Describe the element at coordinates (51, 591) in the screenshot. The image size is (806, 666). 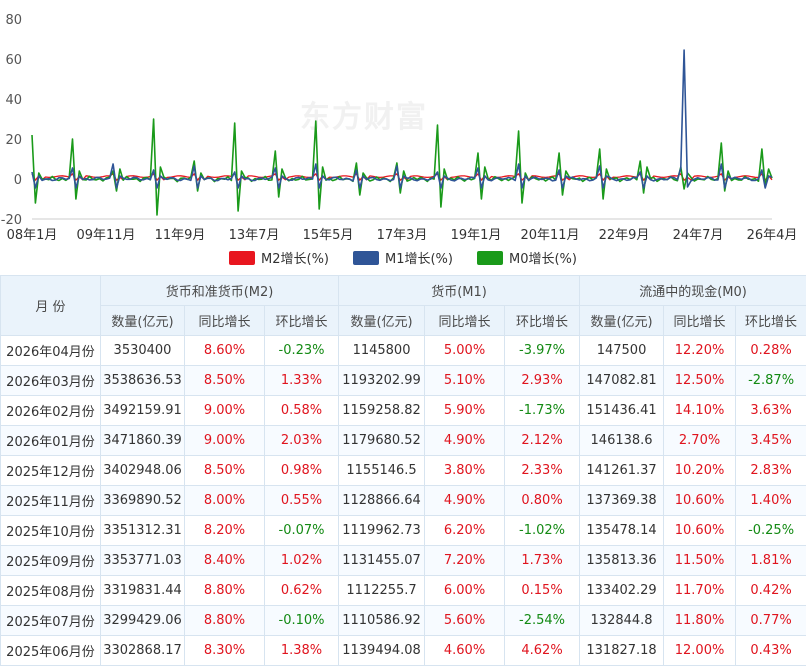
I see `month-cell: 2025年08月份` at that location.